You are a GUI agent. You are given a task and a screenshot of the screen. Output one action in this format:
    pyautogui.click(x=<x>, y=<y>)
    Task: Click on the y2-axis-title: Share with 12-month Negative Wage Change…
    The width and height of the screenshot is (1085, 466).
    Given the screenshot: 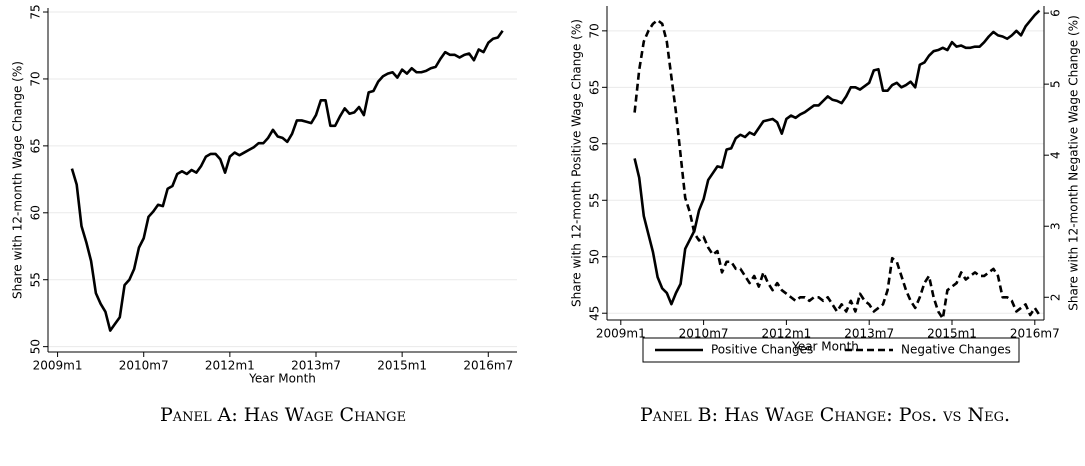 What is the action you would take?
    pyautogui.click(x=1074, y=163)
    